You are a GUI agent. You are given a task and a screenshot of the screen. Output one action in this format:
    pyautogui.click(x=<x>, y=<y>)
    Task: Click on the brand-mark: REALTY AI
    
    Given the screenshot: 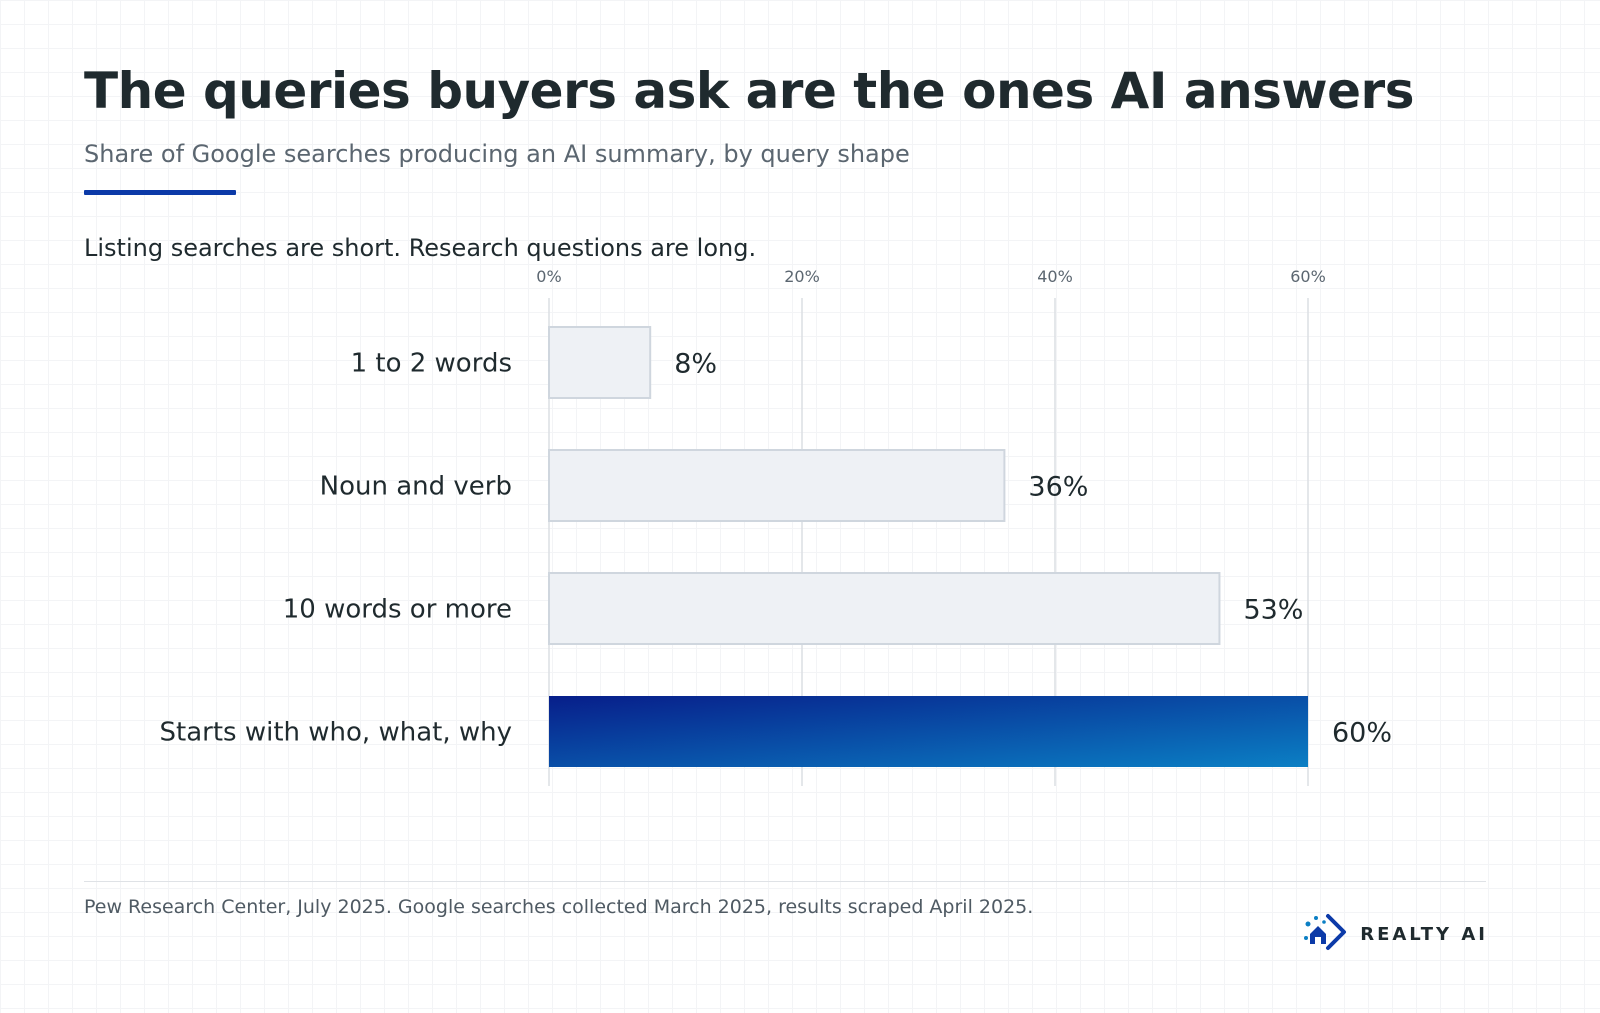 What is the action you would take?
    pyautogui.click(x=1395, y=934)
    